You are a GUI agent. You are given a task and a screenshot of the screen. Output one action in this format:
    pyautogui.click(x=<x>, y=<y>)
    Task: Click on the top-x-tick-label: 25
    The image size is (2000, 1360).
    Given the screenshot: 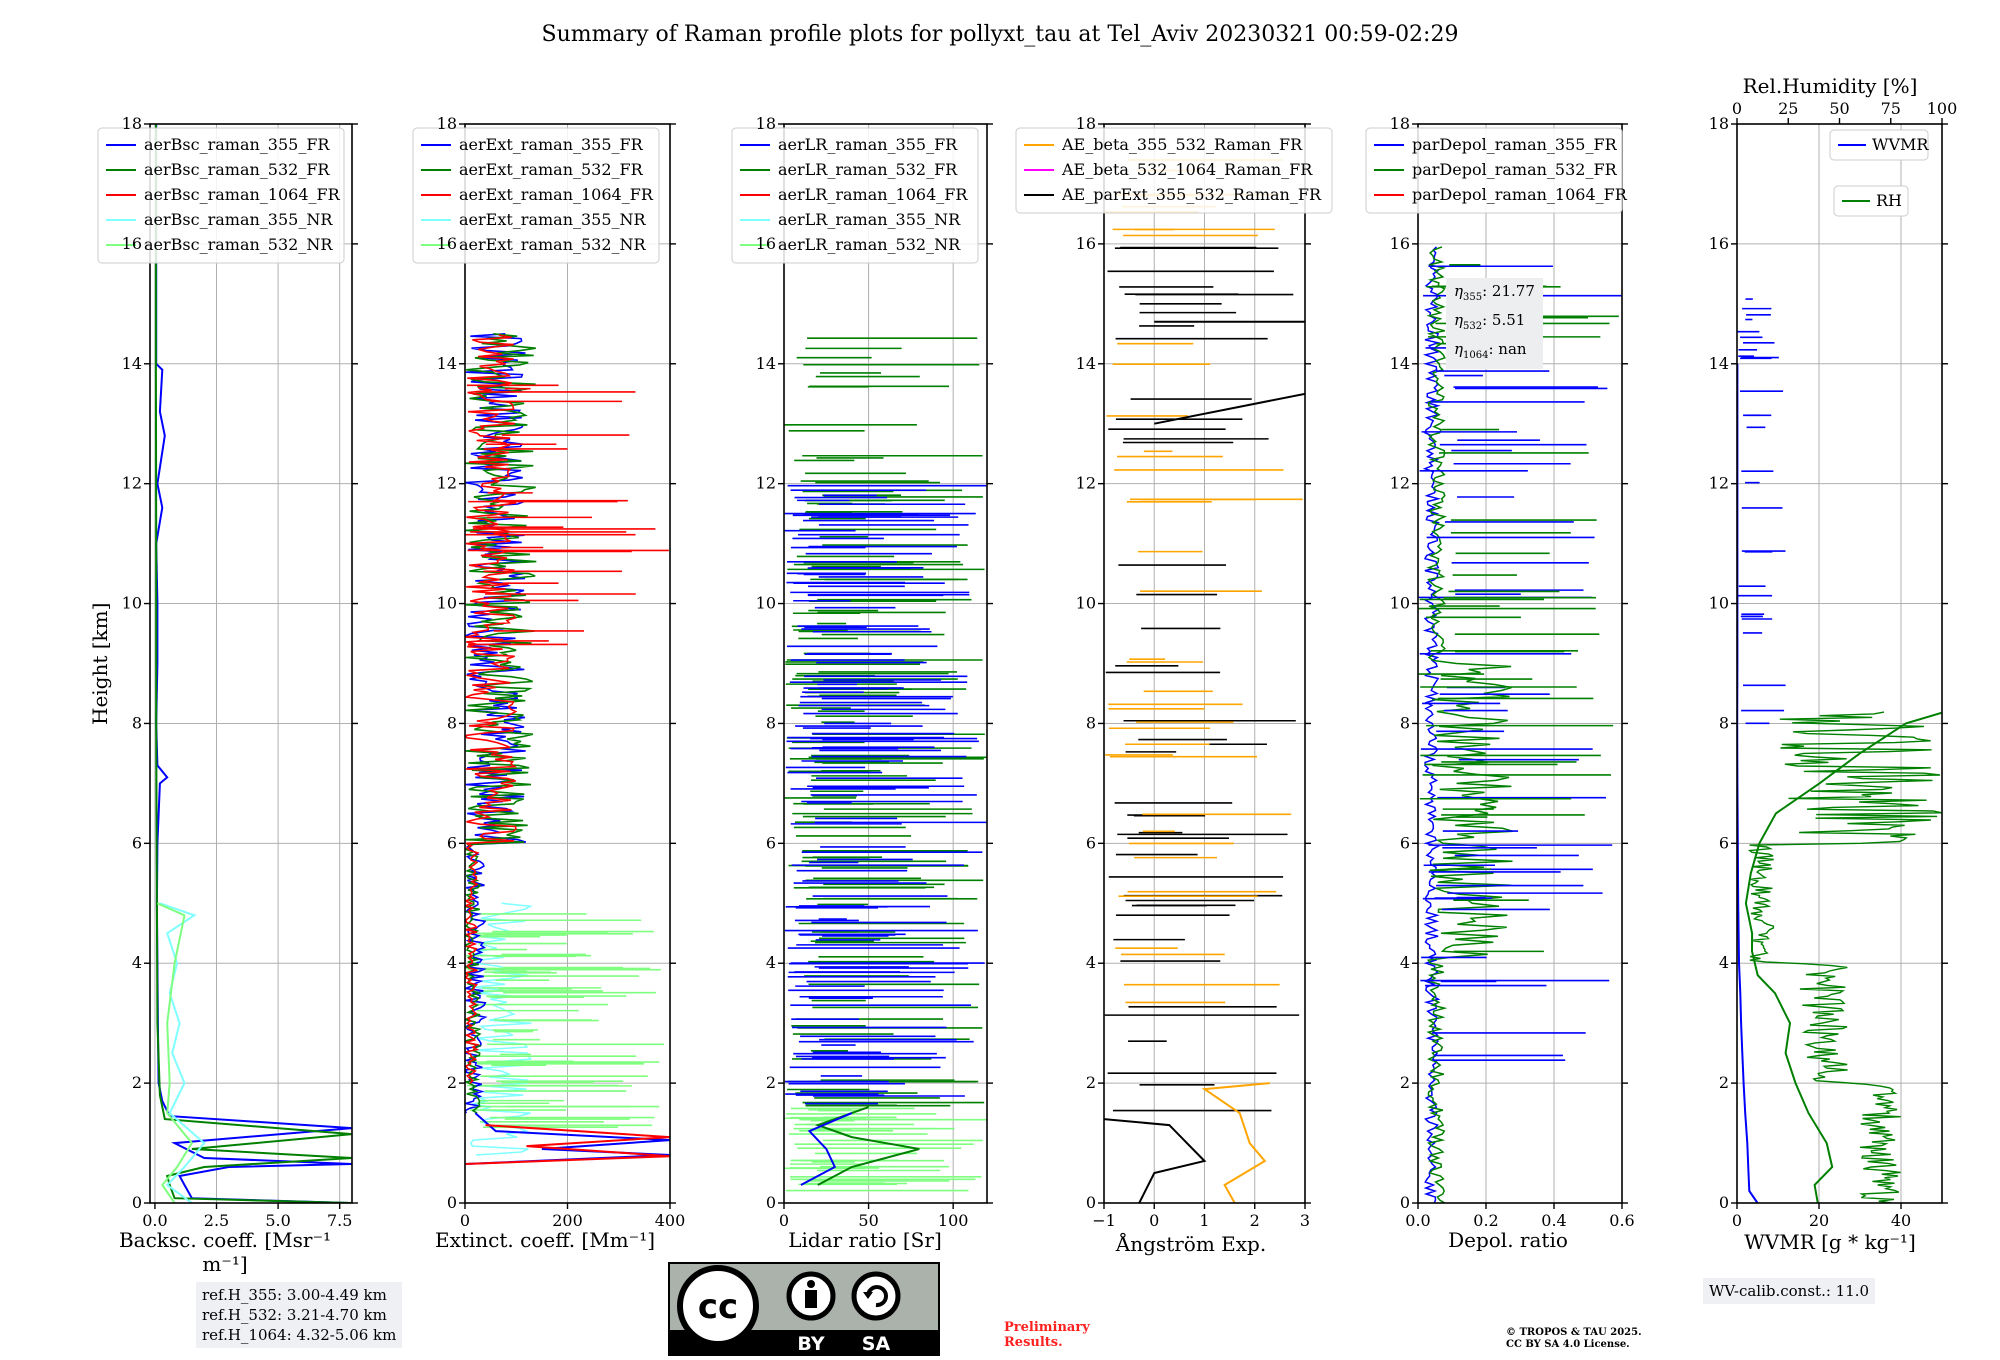 What is the action you would take?
    pyautogui.click(x=1788, y=108)
    